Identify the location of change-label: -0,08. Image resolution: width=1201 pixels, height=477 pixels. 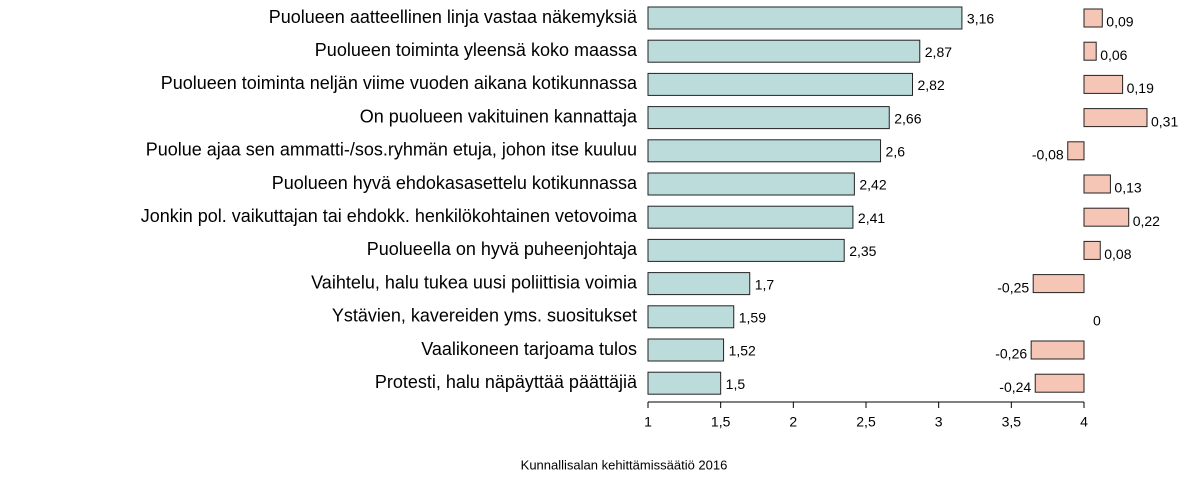
(1048, 155).